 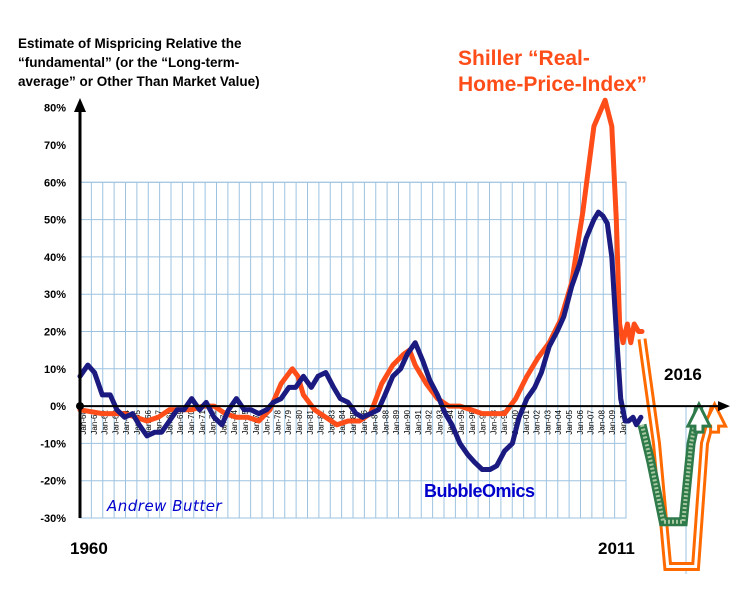 I want to click on x-tick-label: Jan-75, so click(x=245, y=422).